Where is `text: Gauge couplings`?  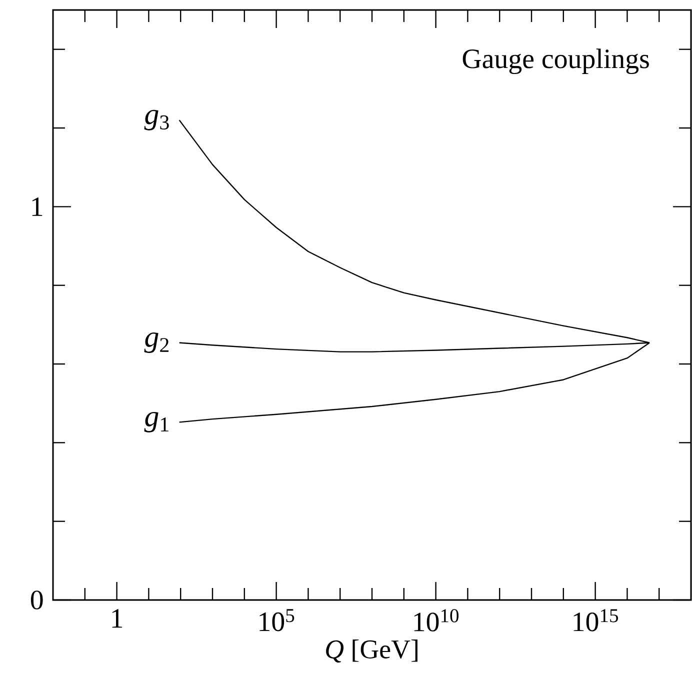 text: Gauge couplings is located at coordinates (555, 61).